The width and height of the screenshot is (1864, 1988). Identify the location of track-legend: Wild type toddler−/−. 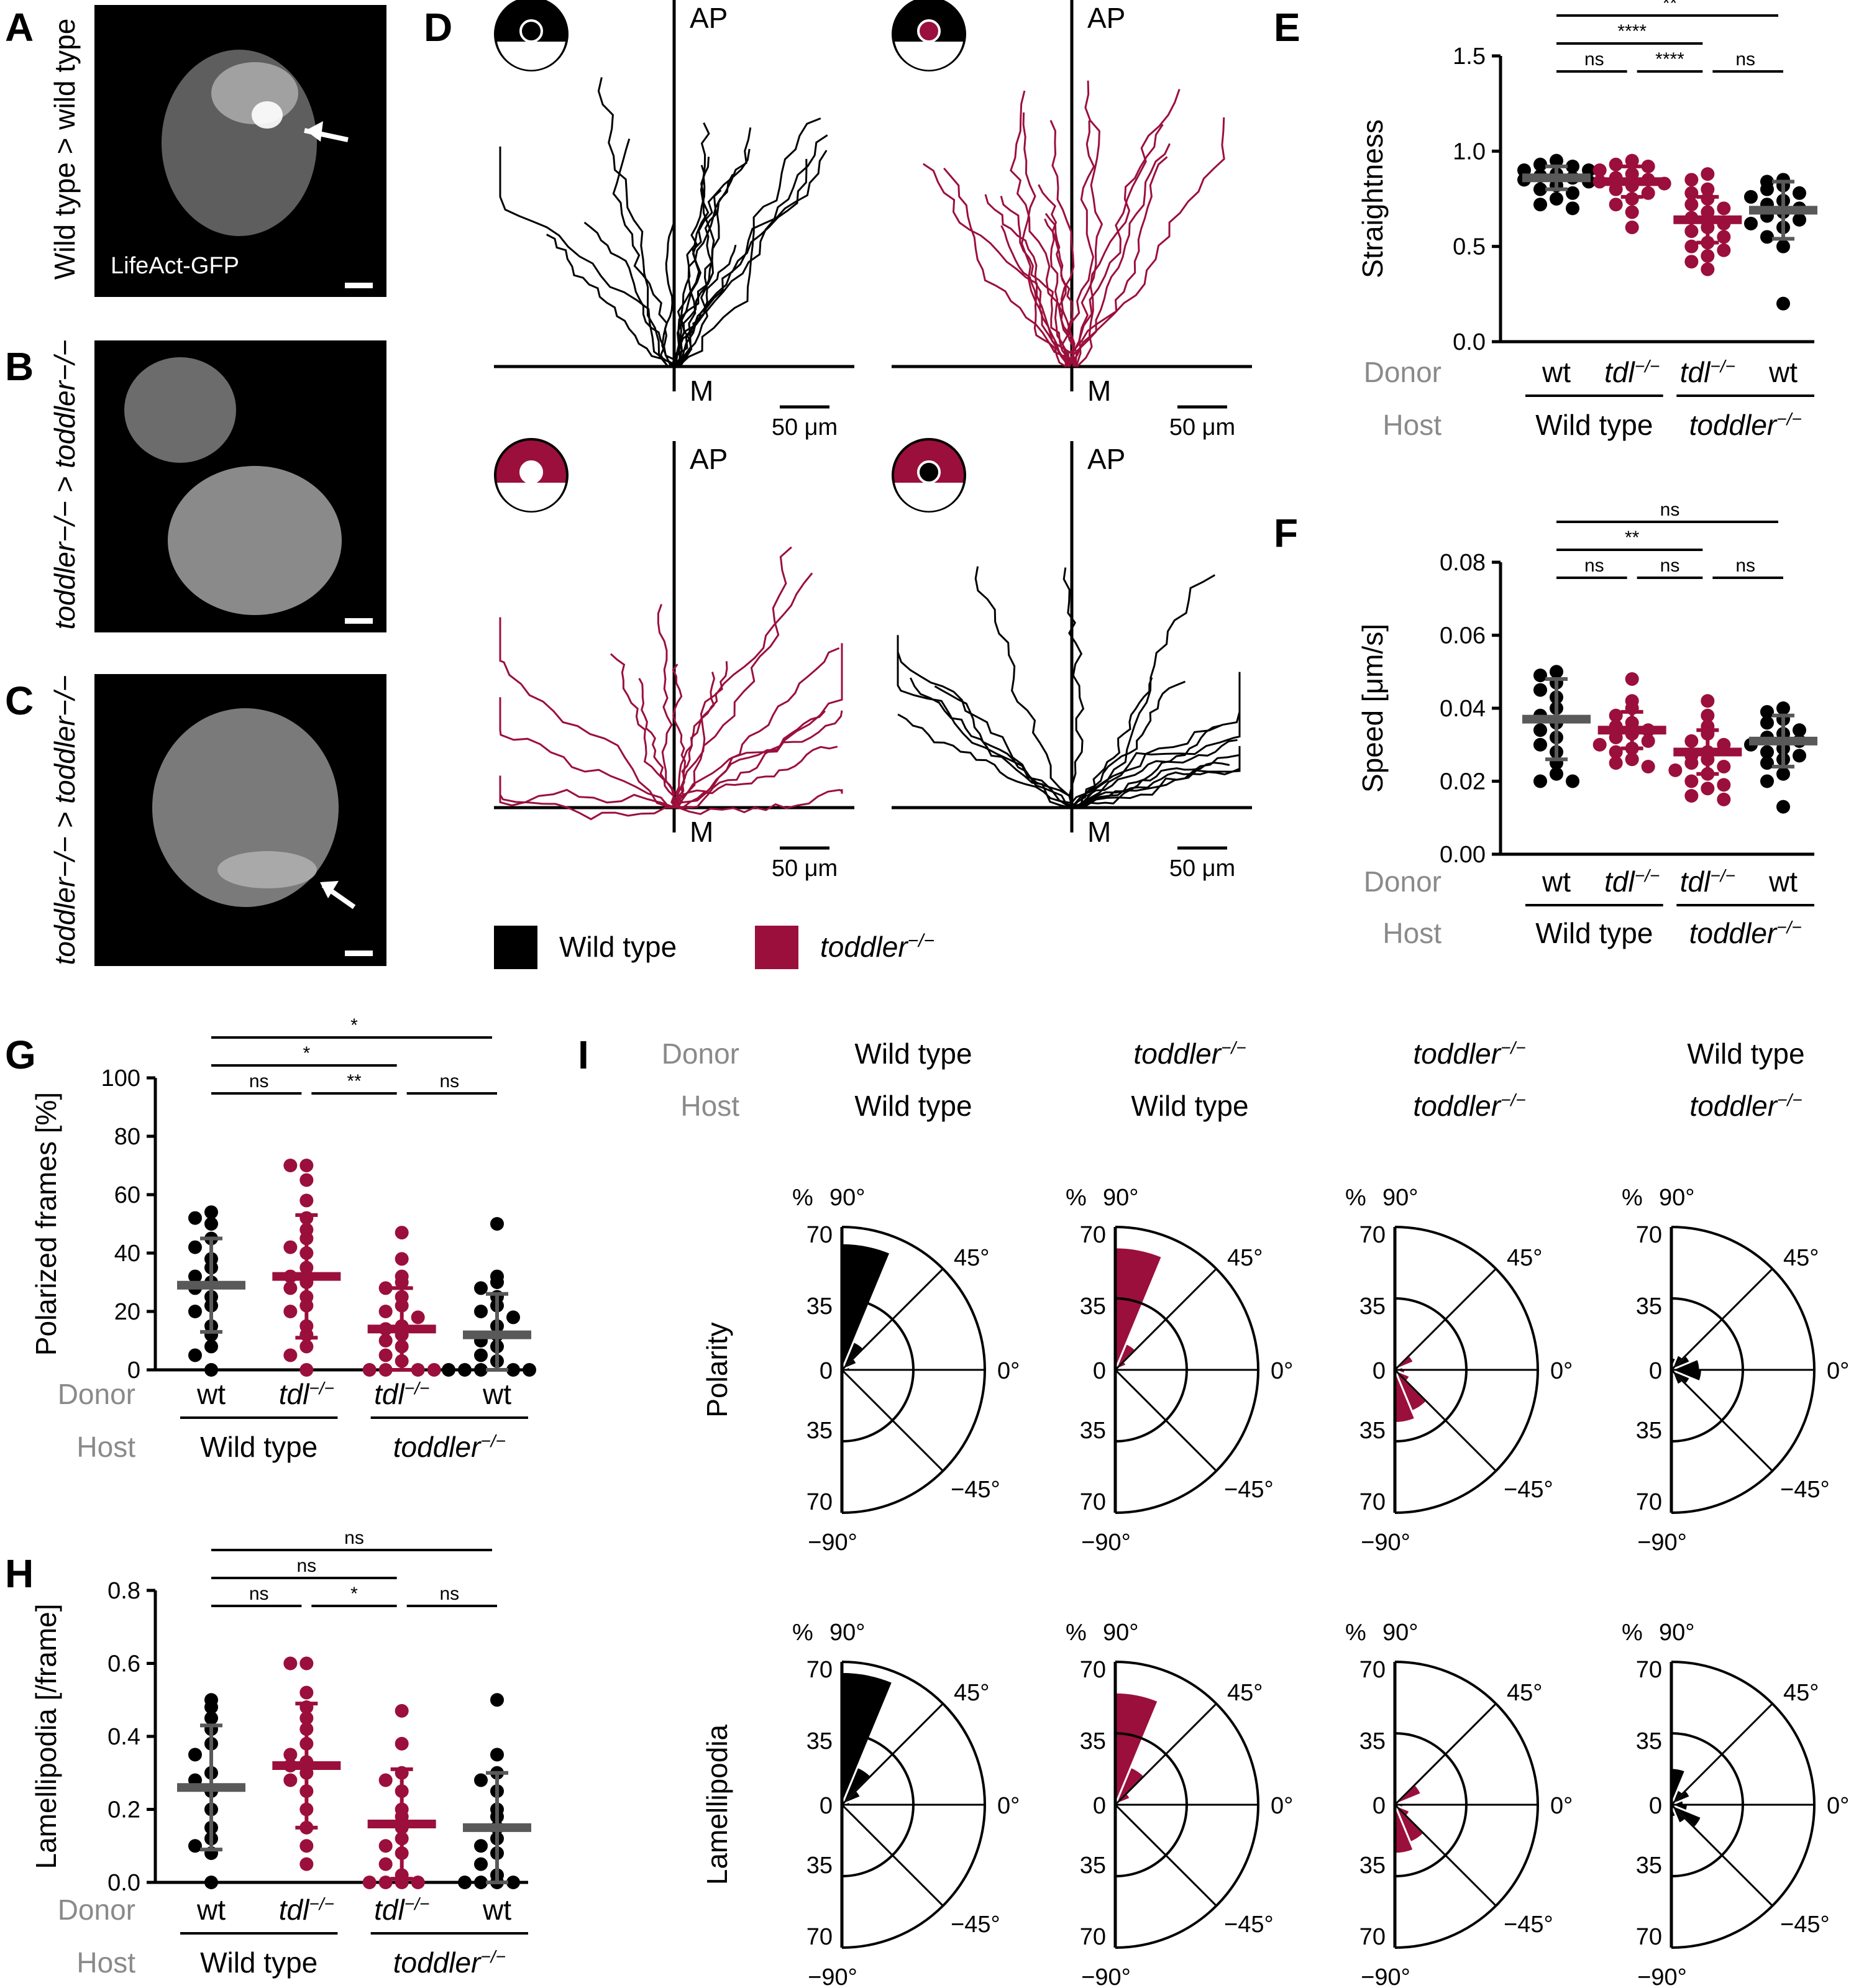
(714, 947).